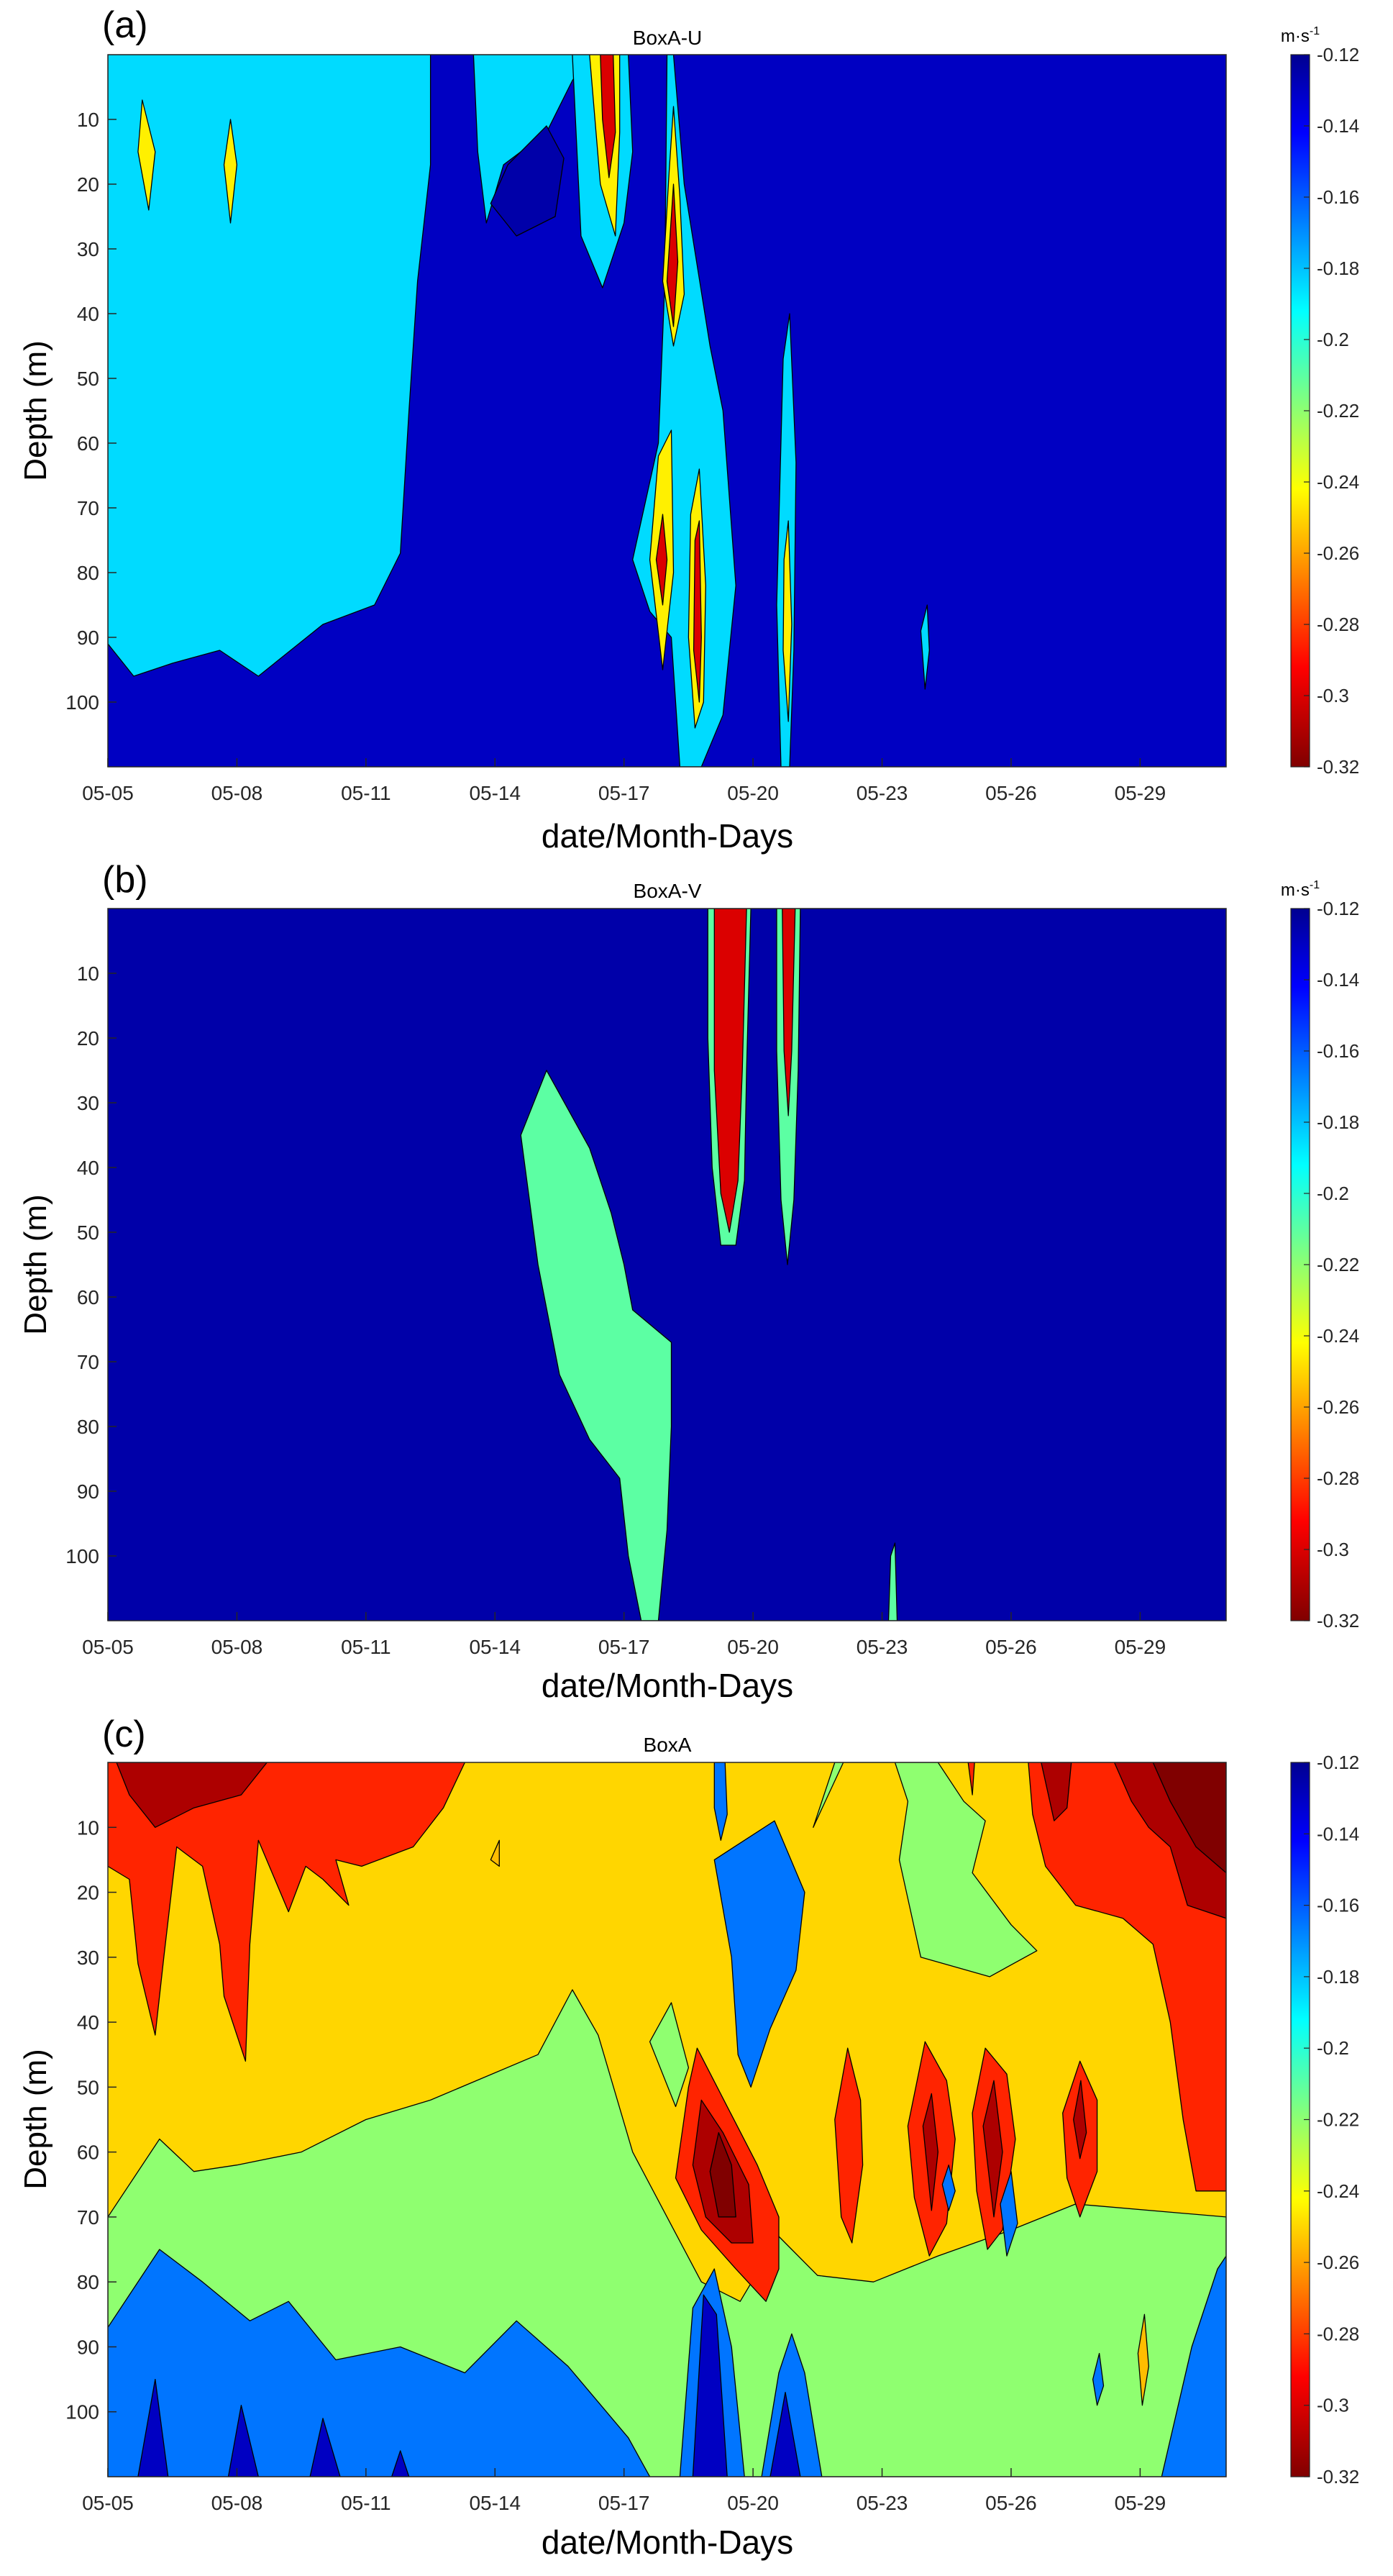 The height and width of the screenshot is (2576, 1393). Describe the element at coordinates (624, 793) in the screenshot. I see `x-tick-label: 05-17` at that location.